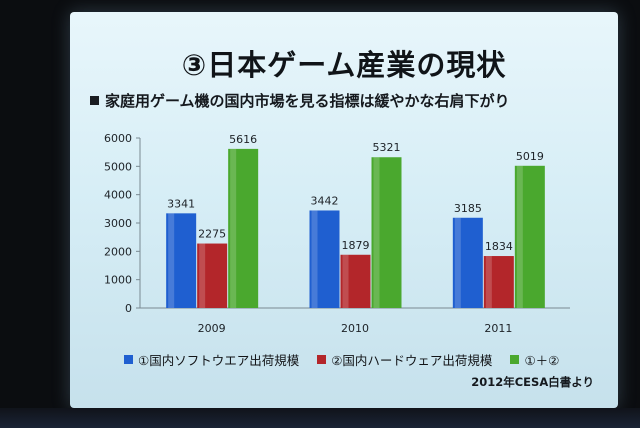 The image size is (640, 428). I want to click on legend-item-hardware: ②国内ハードウェア出荷規模, so click(404, 359).